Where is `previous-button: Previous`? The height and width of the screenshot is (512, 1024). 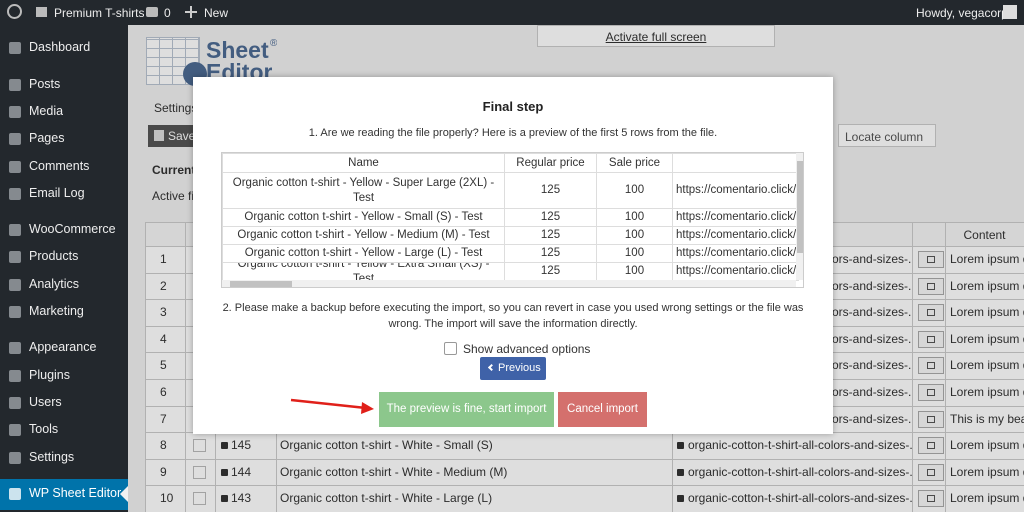 previous-button: Previous is located at coordinates (513, 368).